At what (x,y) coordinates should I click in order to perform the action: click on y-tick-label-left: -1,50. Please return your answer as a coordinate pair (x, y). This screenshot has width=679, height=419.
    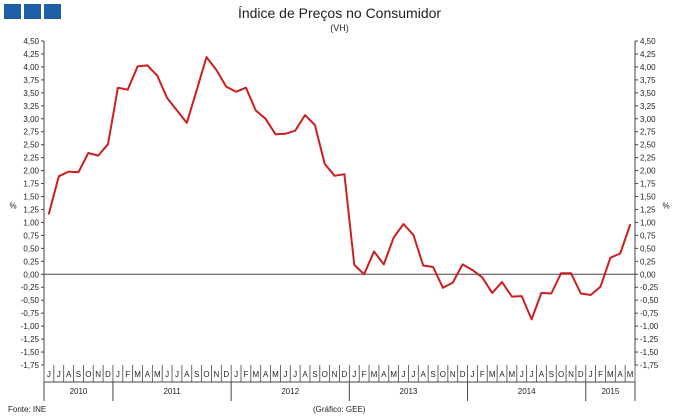
    Looking at the image, I should click on (30, 352).